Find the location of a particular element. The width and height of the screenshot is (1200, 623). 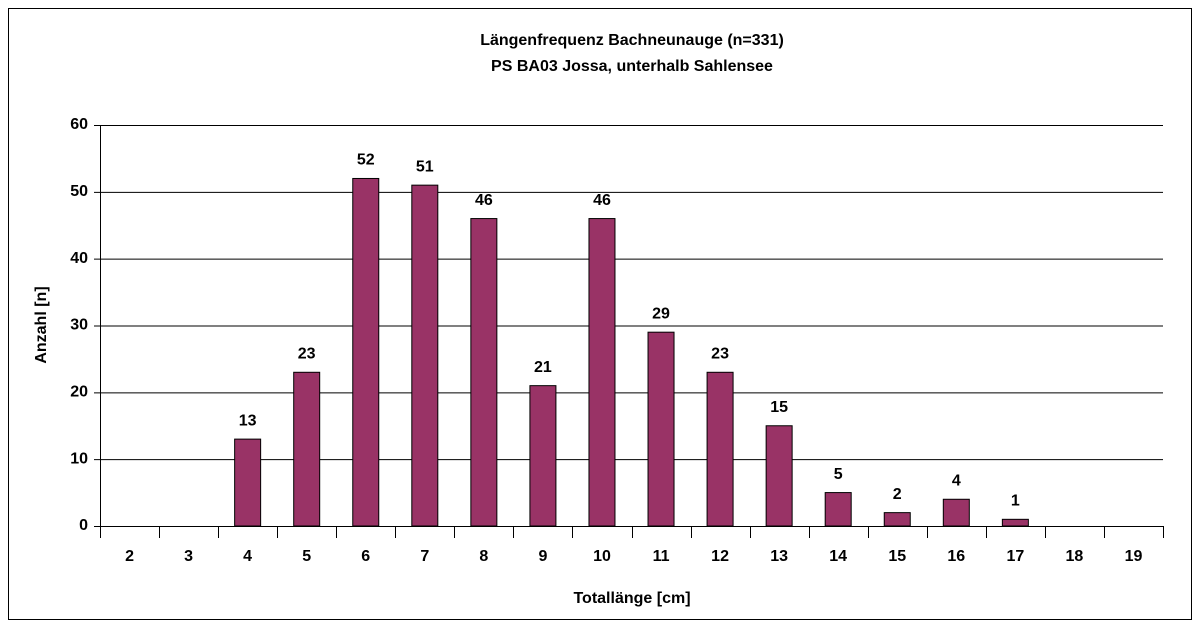

data-label: 5 is located at coordinates (838, 474).